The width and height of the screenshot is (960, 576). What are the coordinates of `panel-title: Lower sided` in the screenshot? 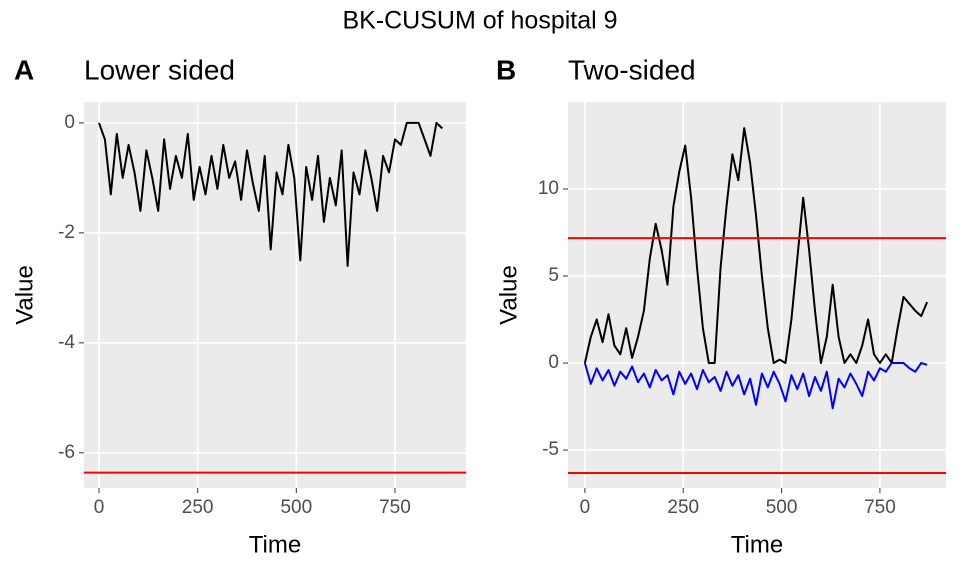 It's located at (159, 69).